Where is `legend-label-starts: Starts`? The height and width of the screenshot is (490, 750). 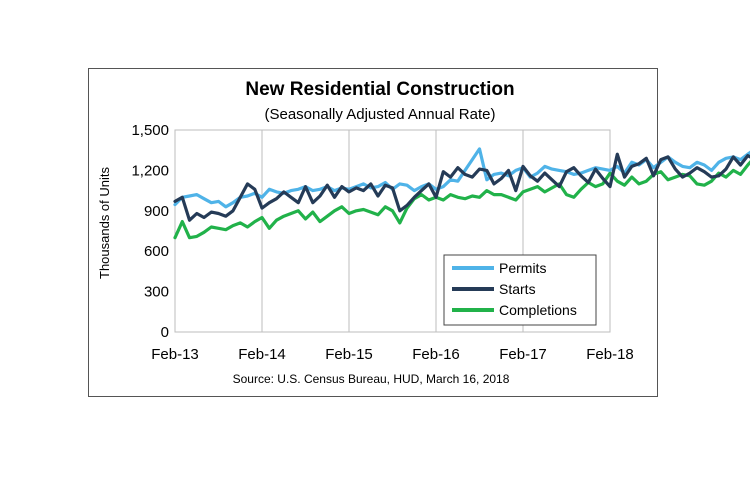
legend-label-starts: Starts is located at coordinates (517, 289).